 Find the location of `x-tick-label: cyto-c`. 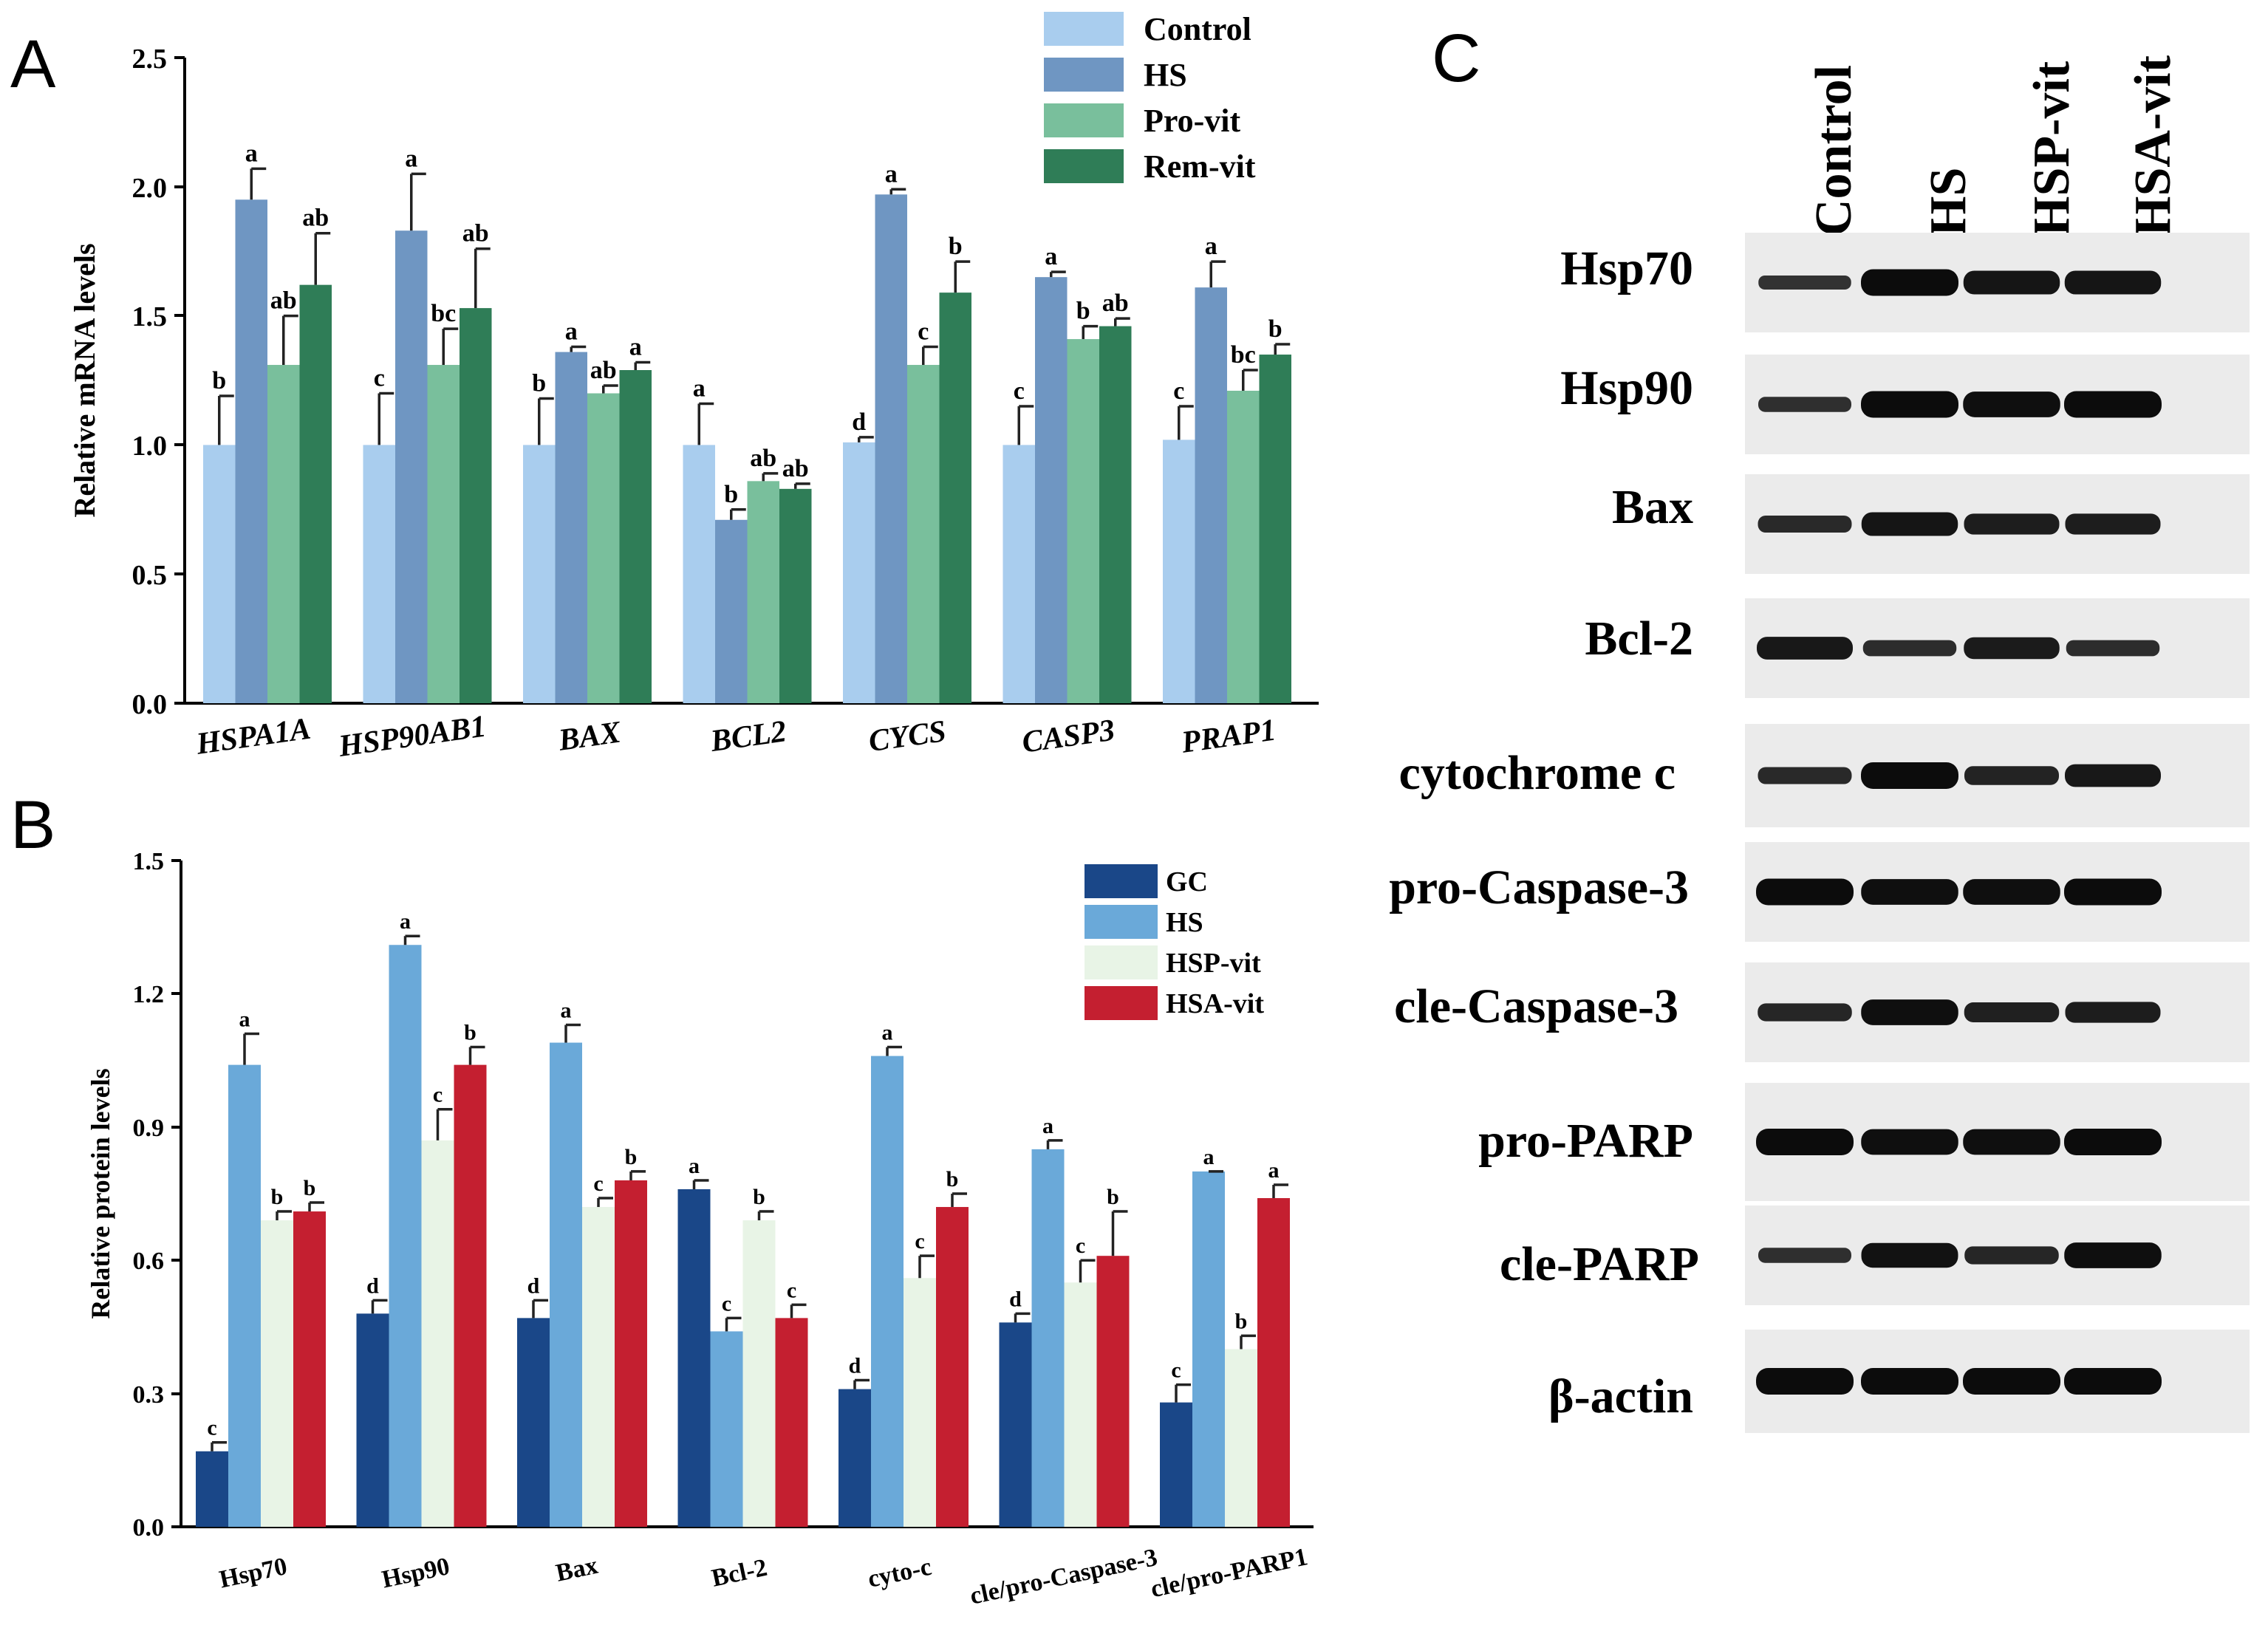

x-tick-label: cyto-c is located at coordinates (900, 1573).